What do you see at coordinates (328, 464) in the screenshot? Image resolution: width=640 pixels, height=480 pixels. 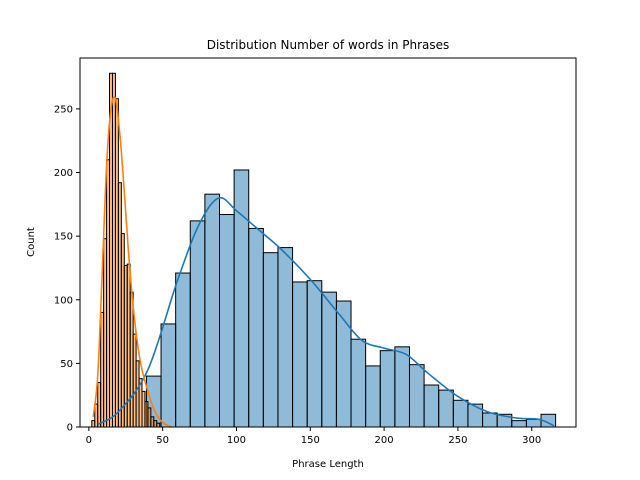 I see `x-axis-label: Phrase Length` at bounding box center [328, 464].